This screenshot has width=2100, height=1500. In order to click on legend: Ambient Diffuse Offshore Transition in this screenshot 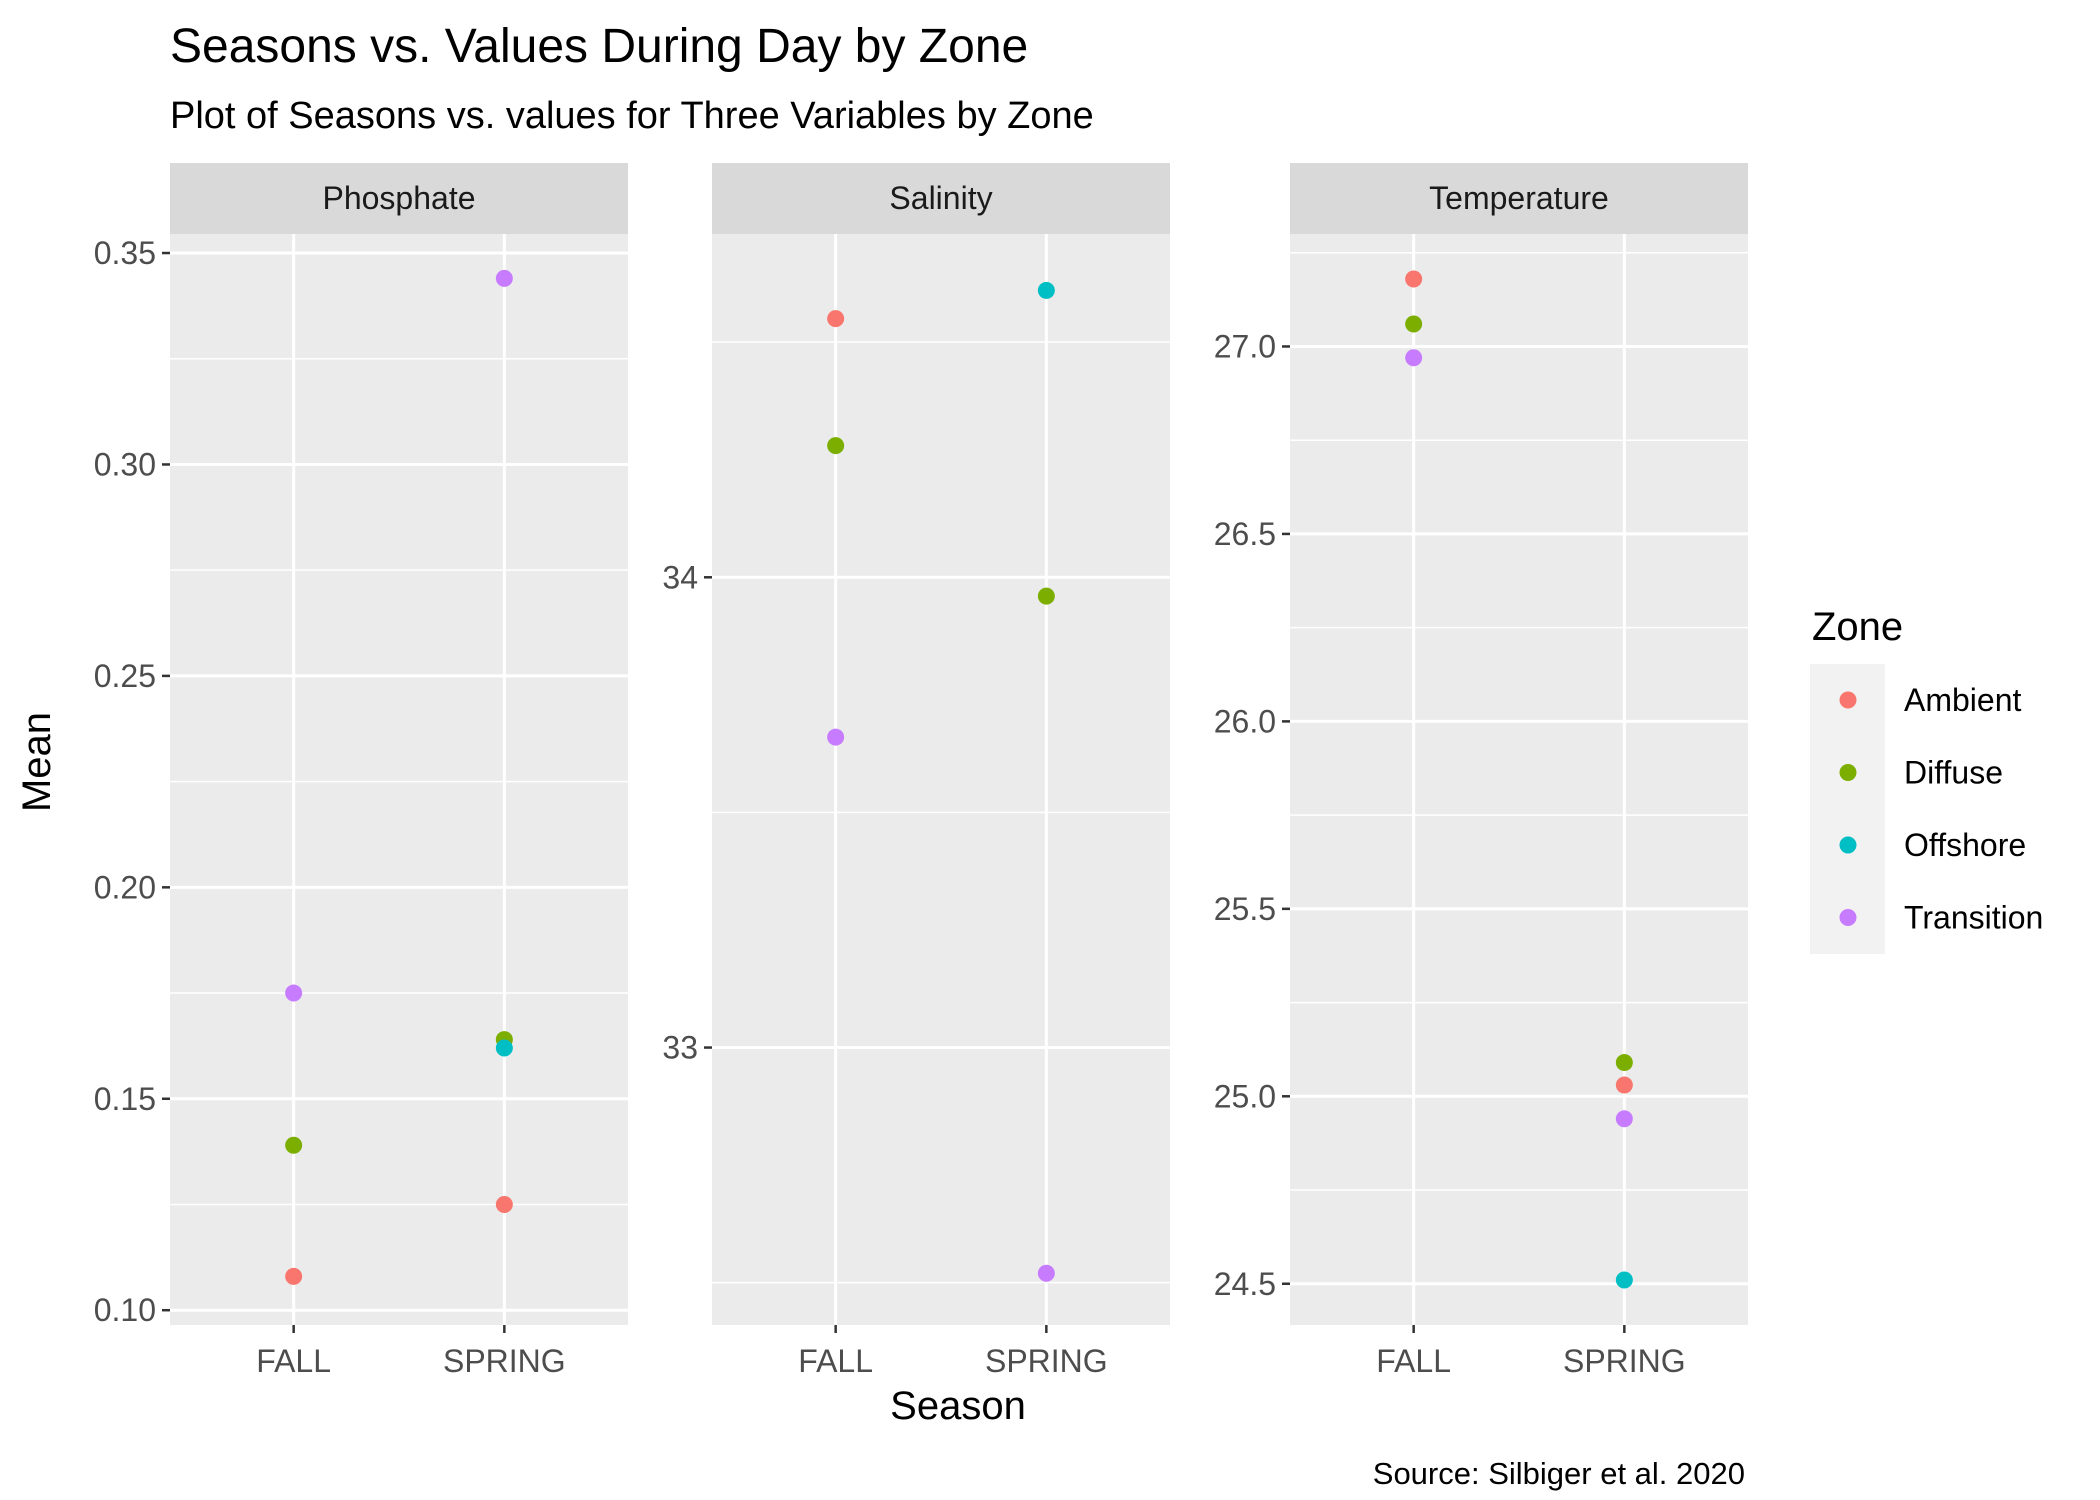, I will do `click(1926, 809)`.